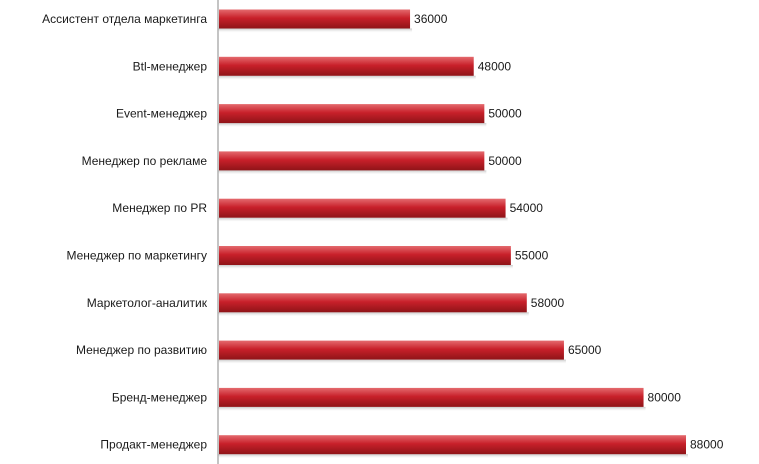 This screenshot has width=759, height=464. What do you see at coordinates (585, 350) in the screenshot?
I see `data-label: 65000` at bounding box center [585, 350].